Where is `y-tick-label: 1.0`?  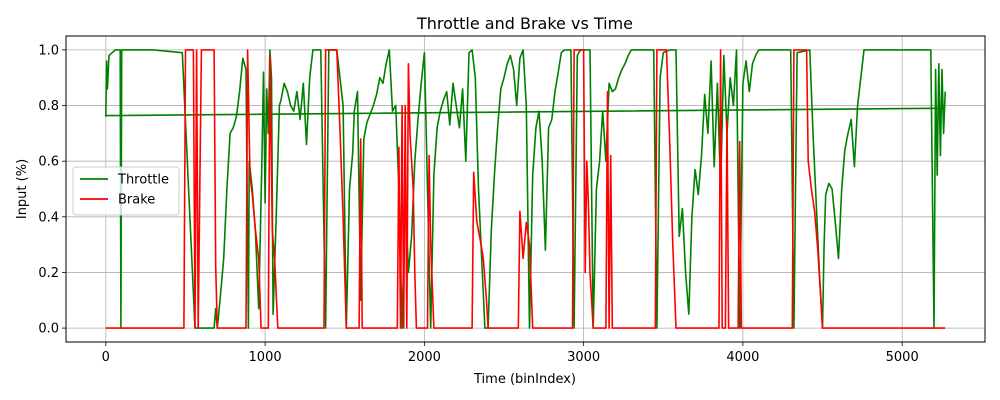
y-tick-label: 1.0 is located at coordinates (48, 50).